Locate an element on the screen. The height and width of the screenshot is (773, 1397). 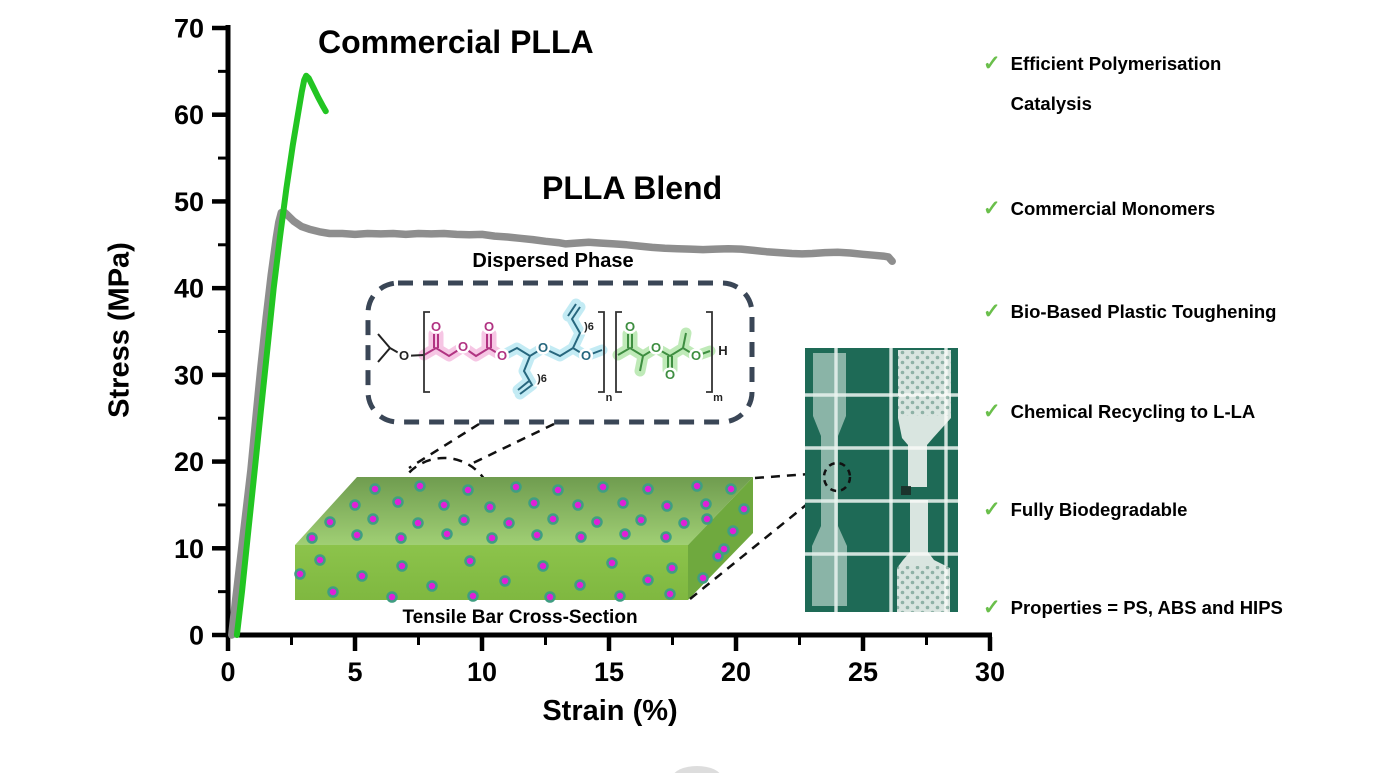
tensile-bar-photo is located at coordinates (881, 480).